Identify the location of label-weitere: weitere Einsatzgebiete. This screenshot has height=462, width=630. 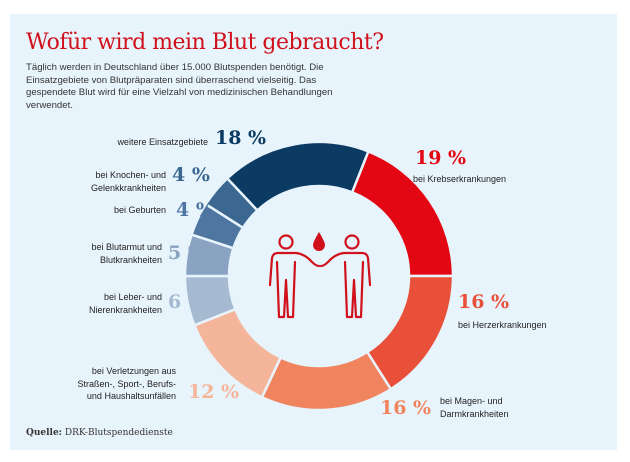
(162, 142).